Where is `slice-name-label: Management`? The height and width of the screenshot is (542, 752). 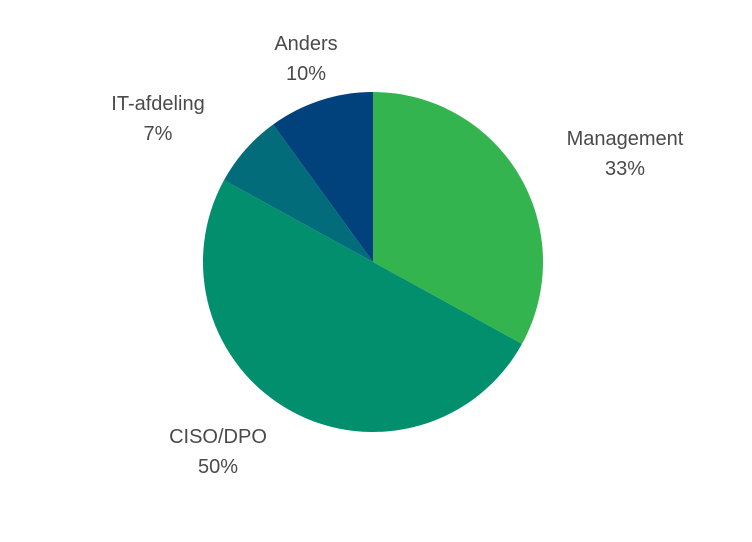 slice-name-label: Management is located at coordinates (625, 139).